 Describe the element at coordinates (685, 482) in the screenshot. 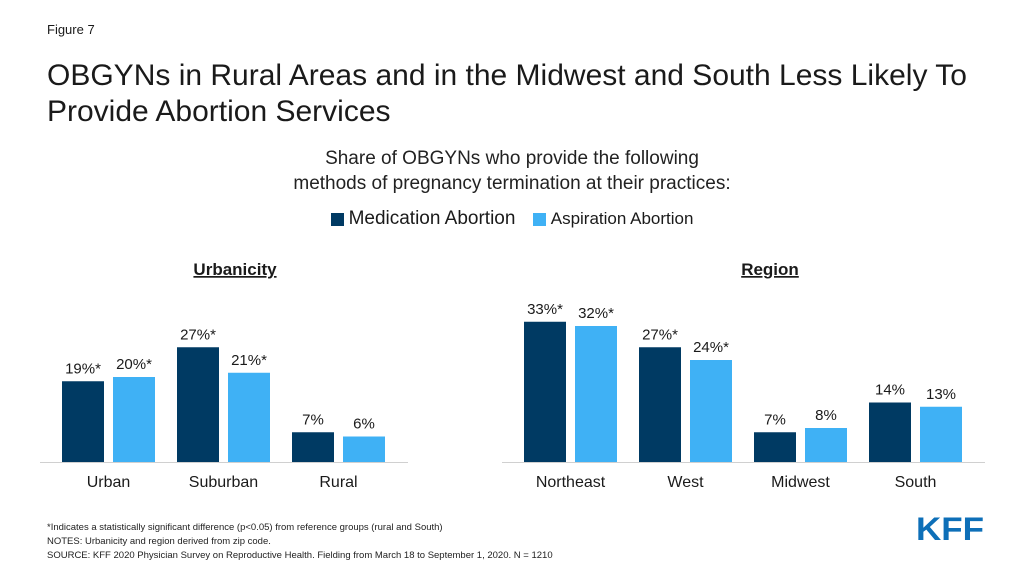

I see `region-category-label: West` at that location.